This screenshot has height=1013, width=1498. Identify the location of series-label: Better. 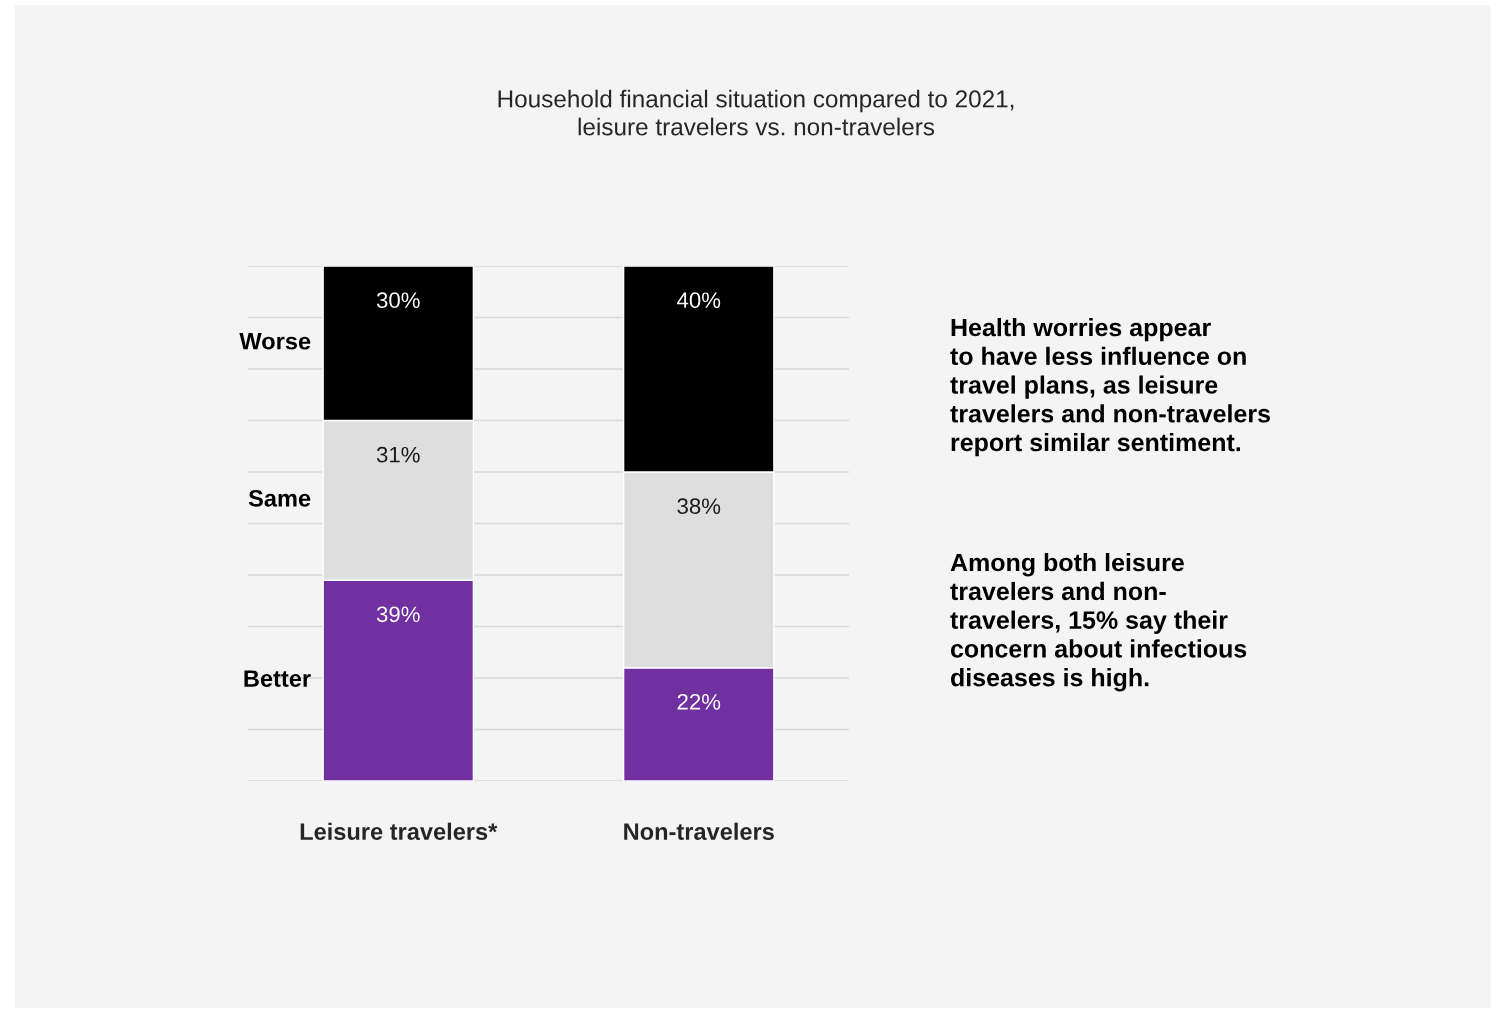
(277, 678).